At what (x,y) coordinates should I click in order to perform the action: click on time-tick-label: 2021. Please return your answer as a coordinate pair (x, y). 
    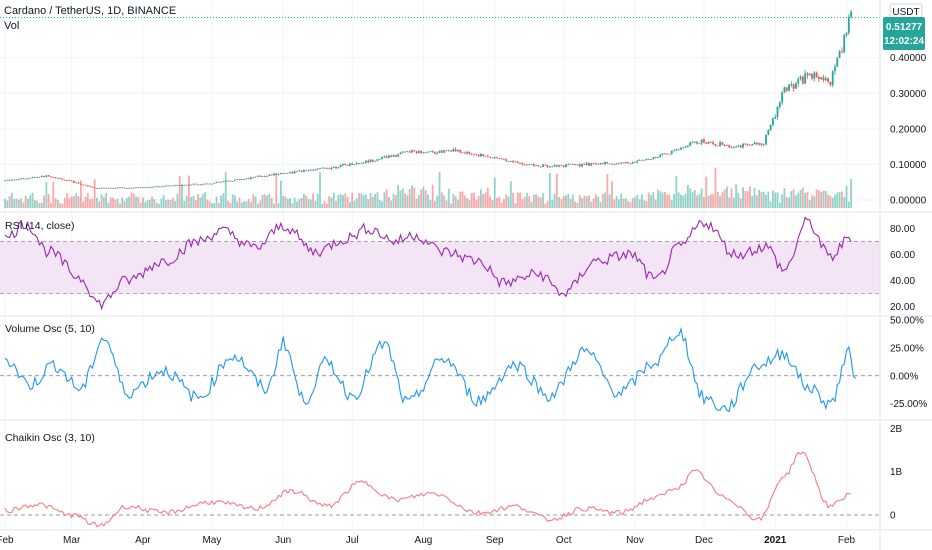
    Looking at the image, I should click on (775, 540).